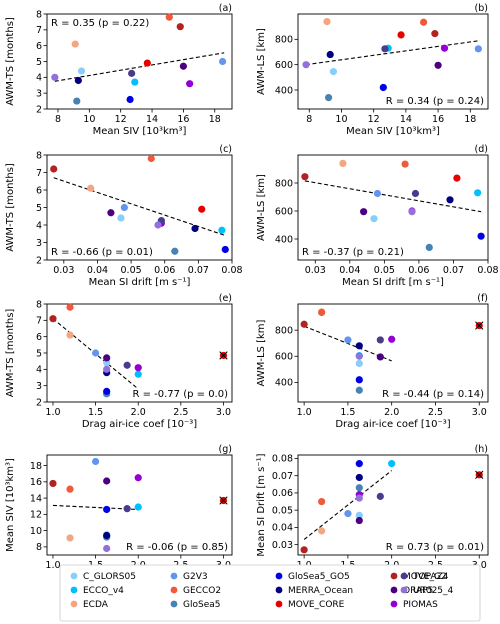 The width and height of the screenshot is (500, 624). Describe the element at coordinates (102, 252) in the screenshot. I see `stat-label: R = -0.66 (p = 0.01)` at that location.